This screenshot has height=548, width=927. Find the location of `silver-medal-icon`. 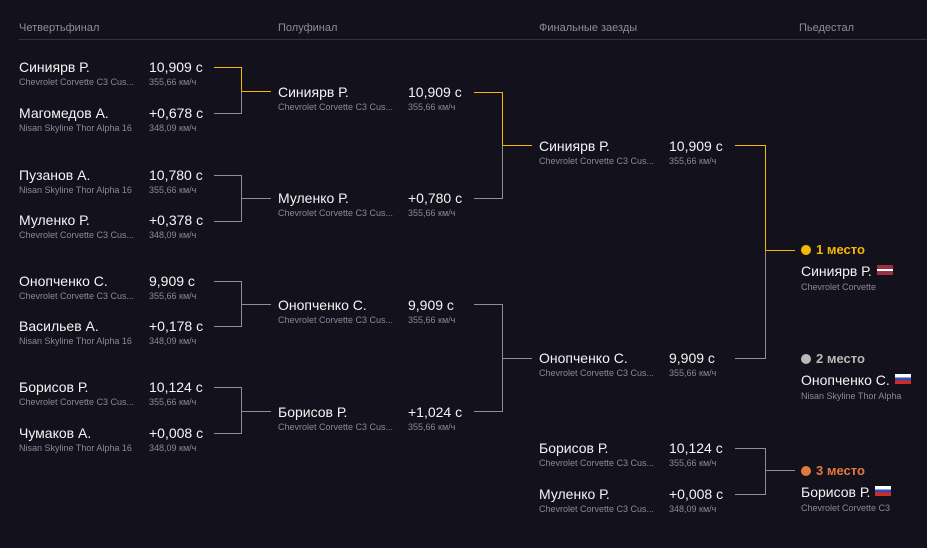

silver-medal-icon is located at coordinates (806, 359).